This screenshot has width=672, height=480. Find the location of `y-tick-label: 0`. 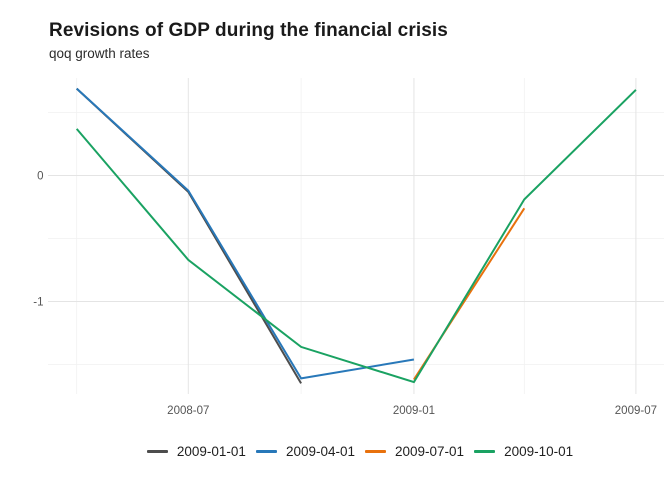

y-tick-label: 0 is located at coordinates (40, 177).